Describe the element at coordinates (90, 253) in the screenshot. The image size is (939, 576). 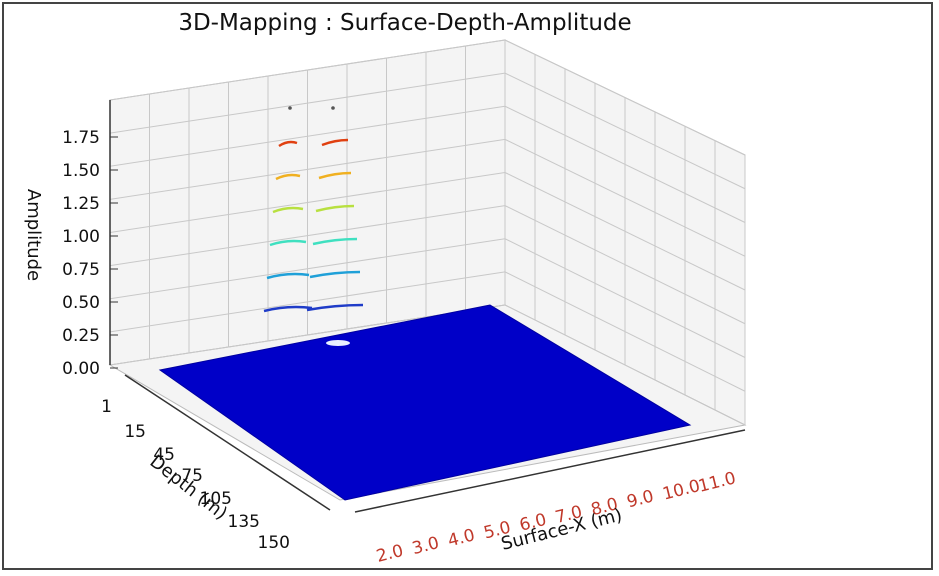
I see `z-axis-ticks: 0.00 0.25 0.50 0.75 1.00 1.25 1.50 1.75` at that location.